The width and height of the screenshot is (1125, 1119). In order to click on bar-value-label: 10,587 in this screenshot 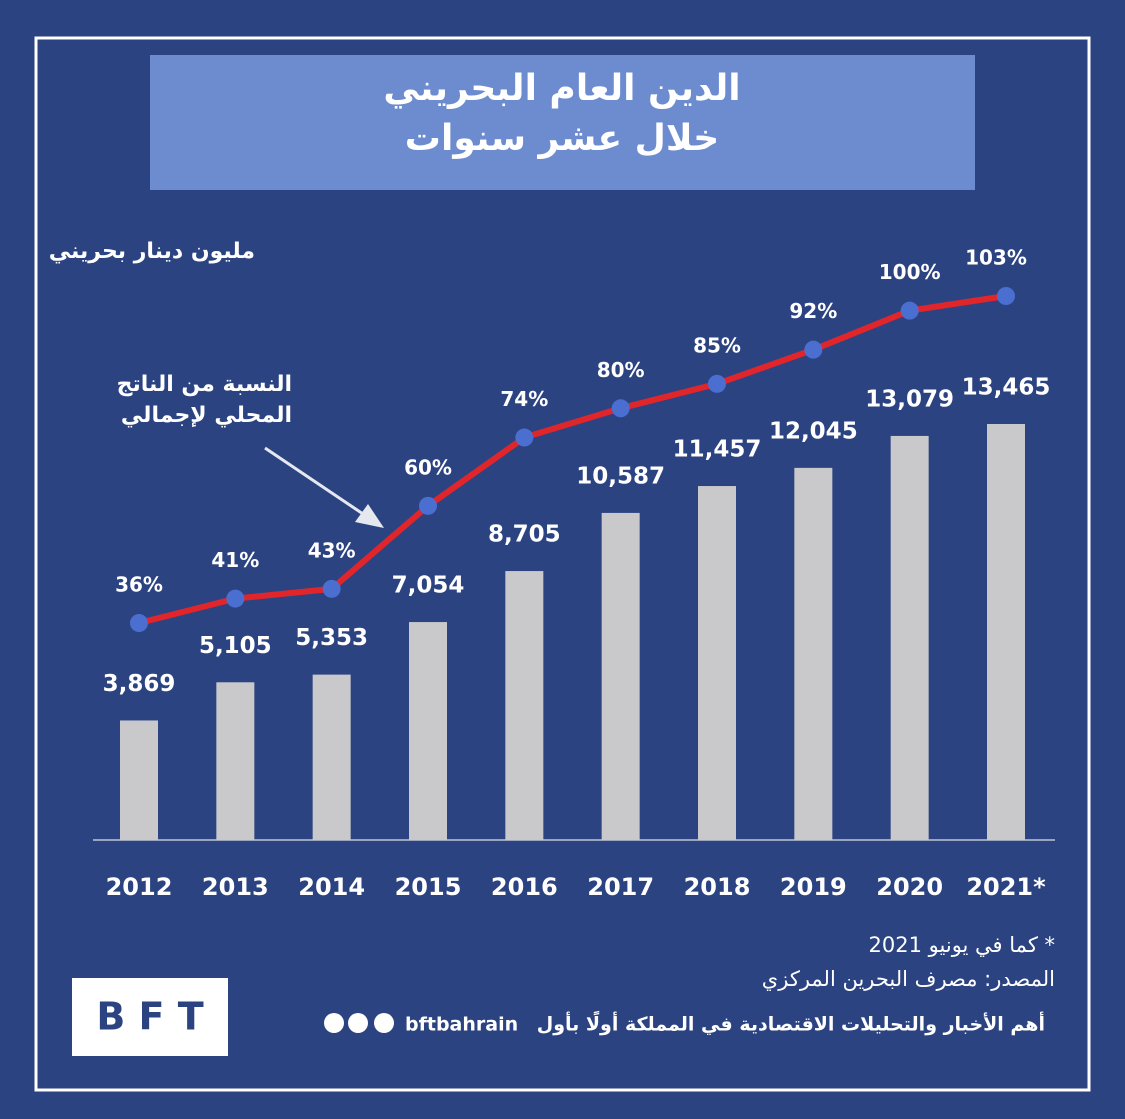, I will do `click(620, 476)`.